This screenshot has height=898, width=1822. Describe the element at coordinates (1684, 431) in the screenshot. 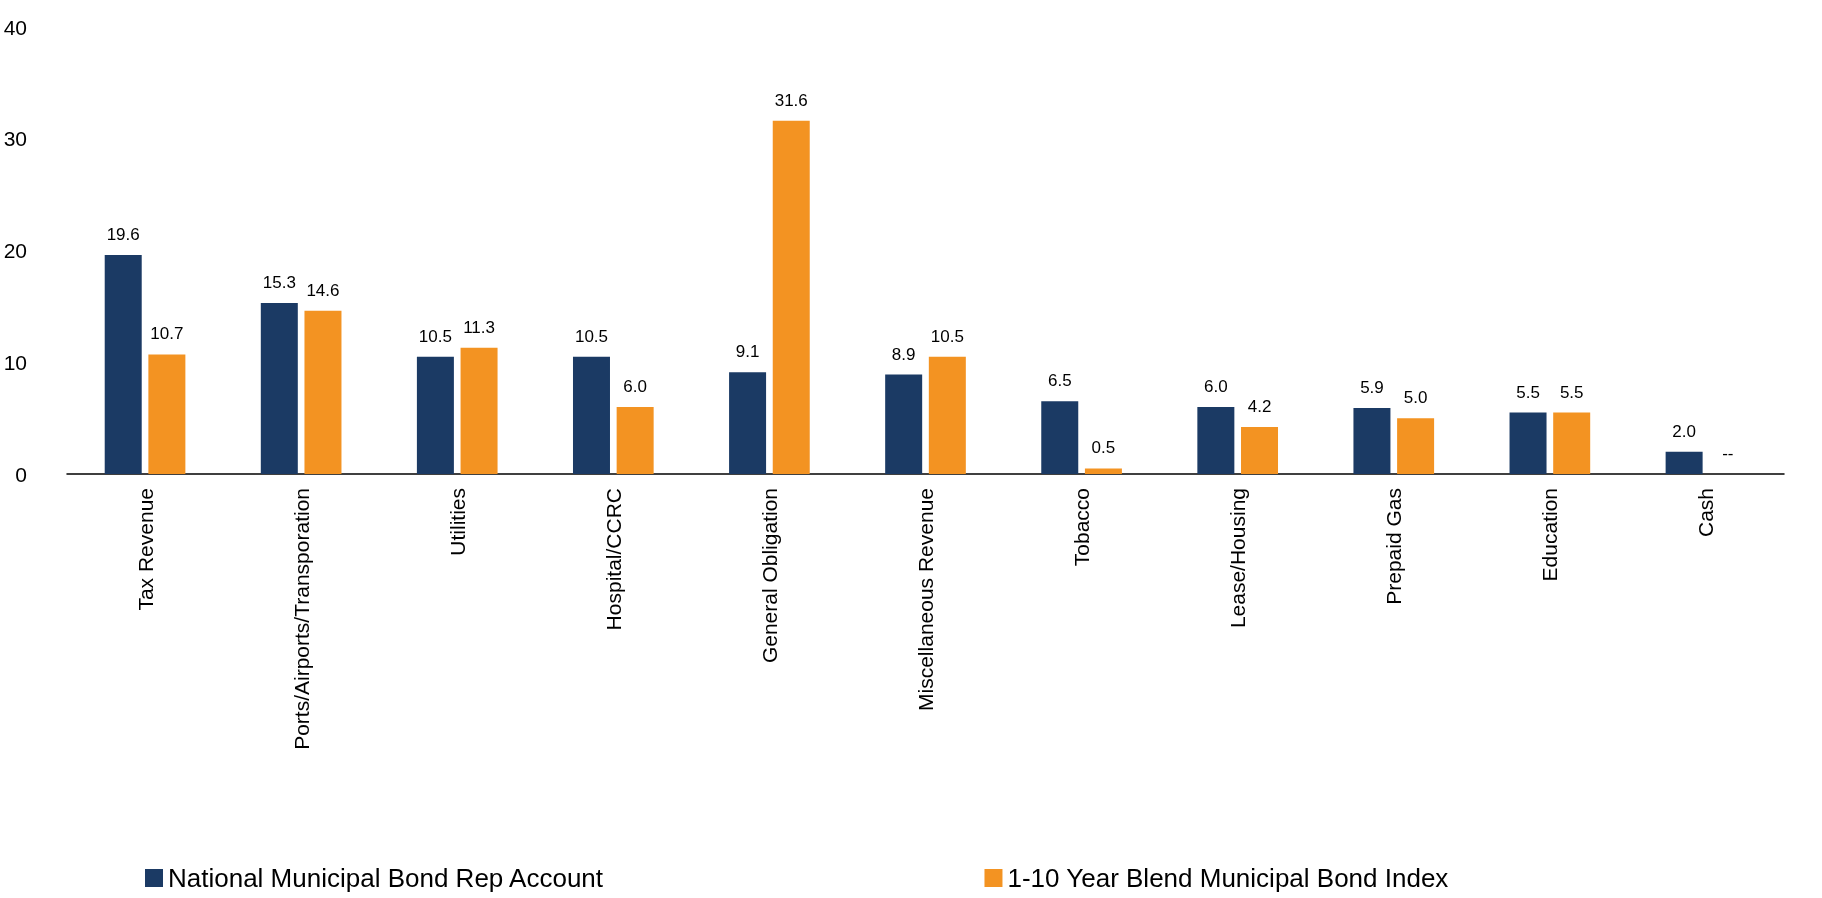

I see `data-label: 2.0` at that location.